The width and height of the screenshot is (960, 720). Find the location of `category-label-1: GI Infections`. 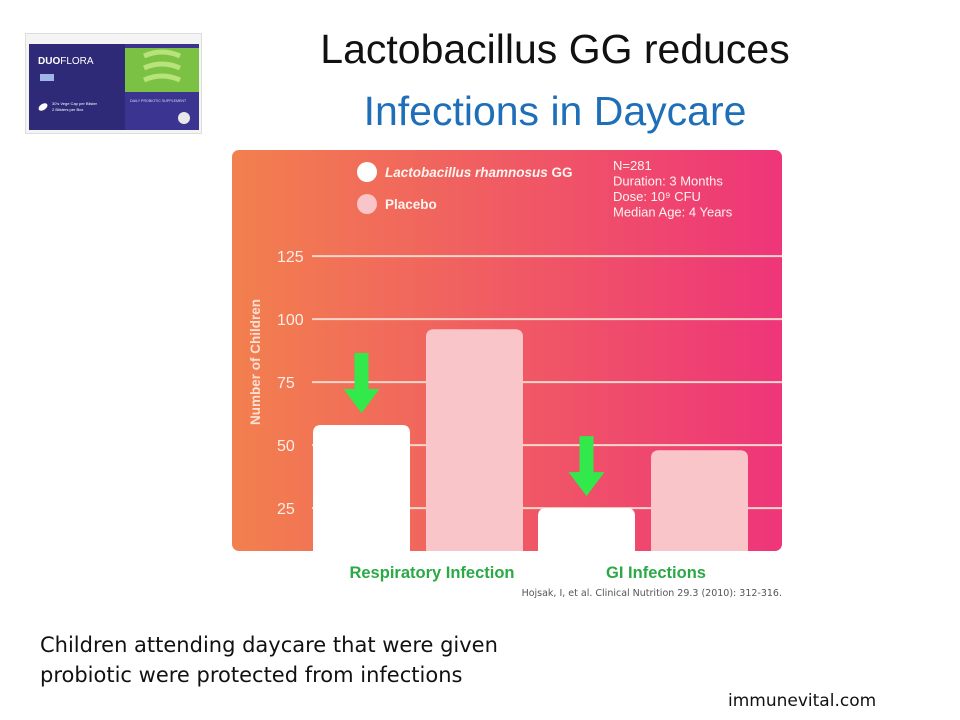

category-label-1: GI Infections is located at coordinates (656, 573).